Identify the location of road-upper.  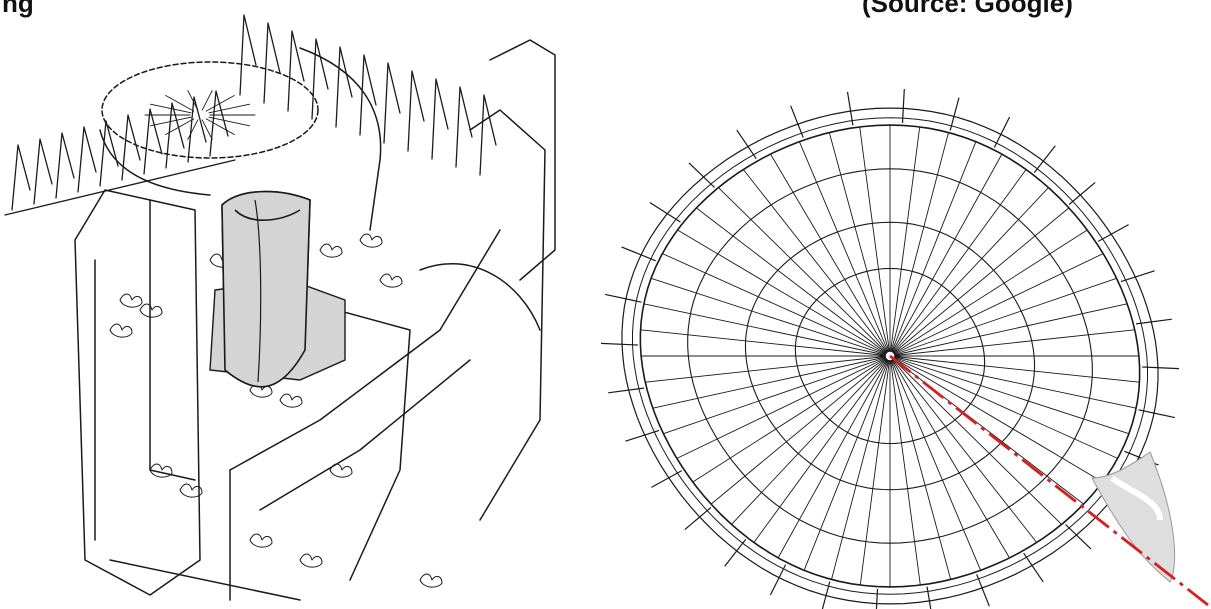
(365, 350).